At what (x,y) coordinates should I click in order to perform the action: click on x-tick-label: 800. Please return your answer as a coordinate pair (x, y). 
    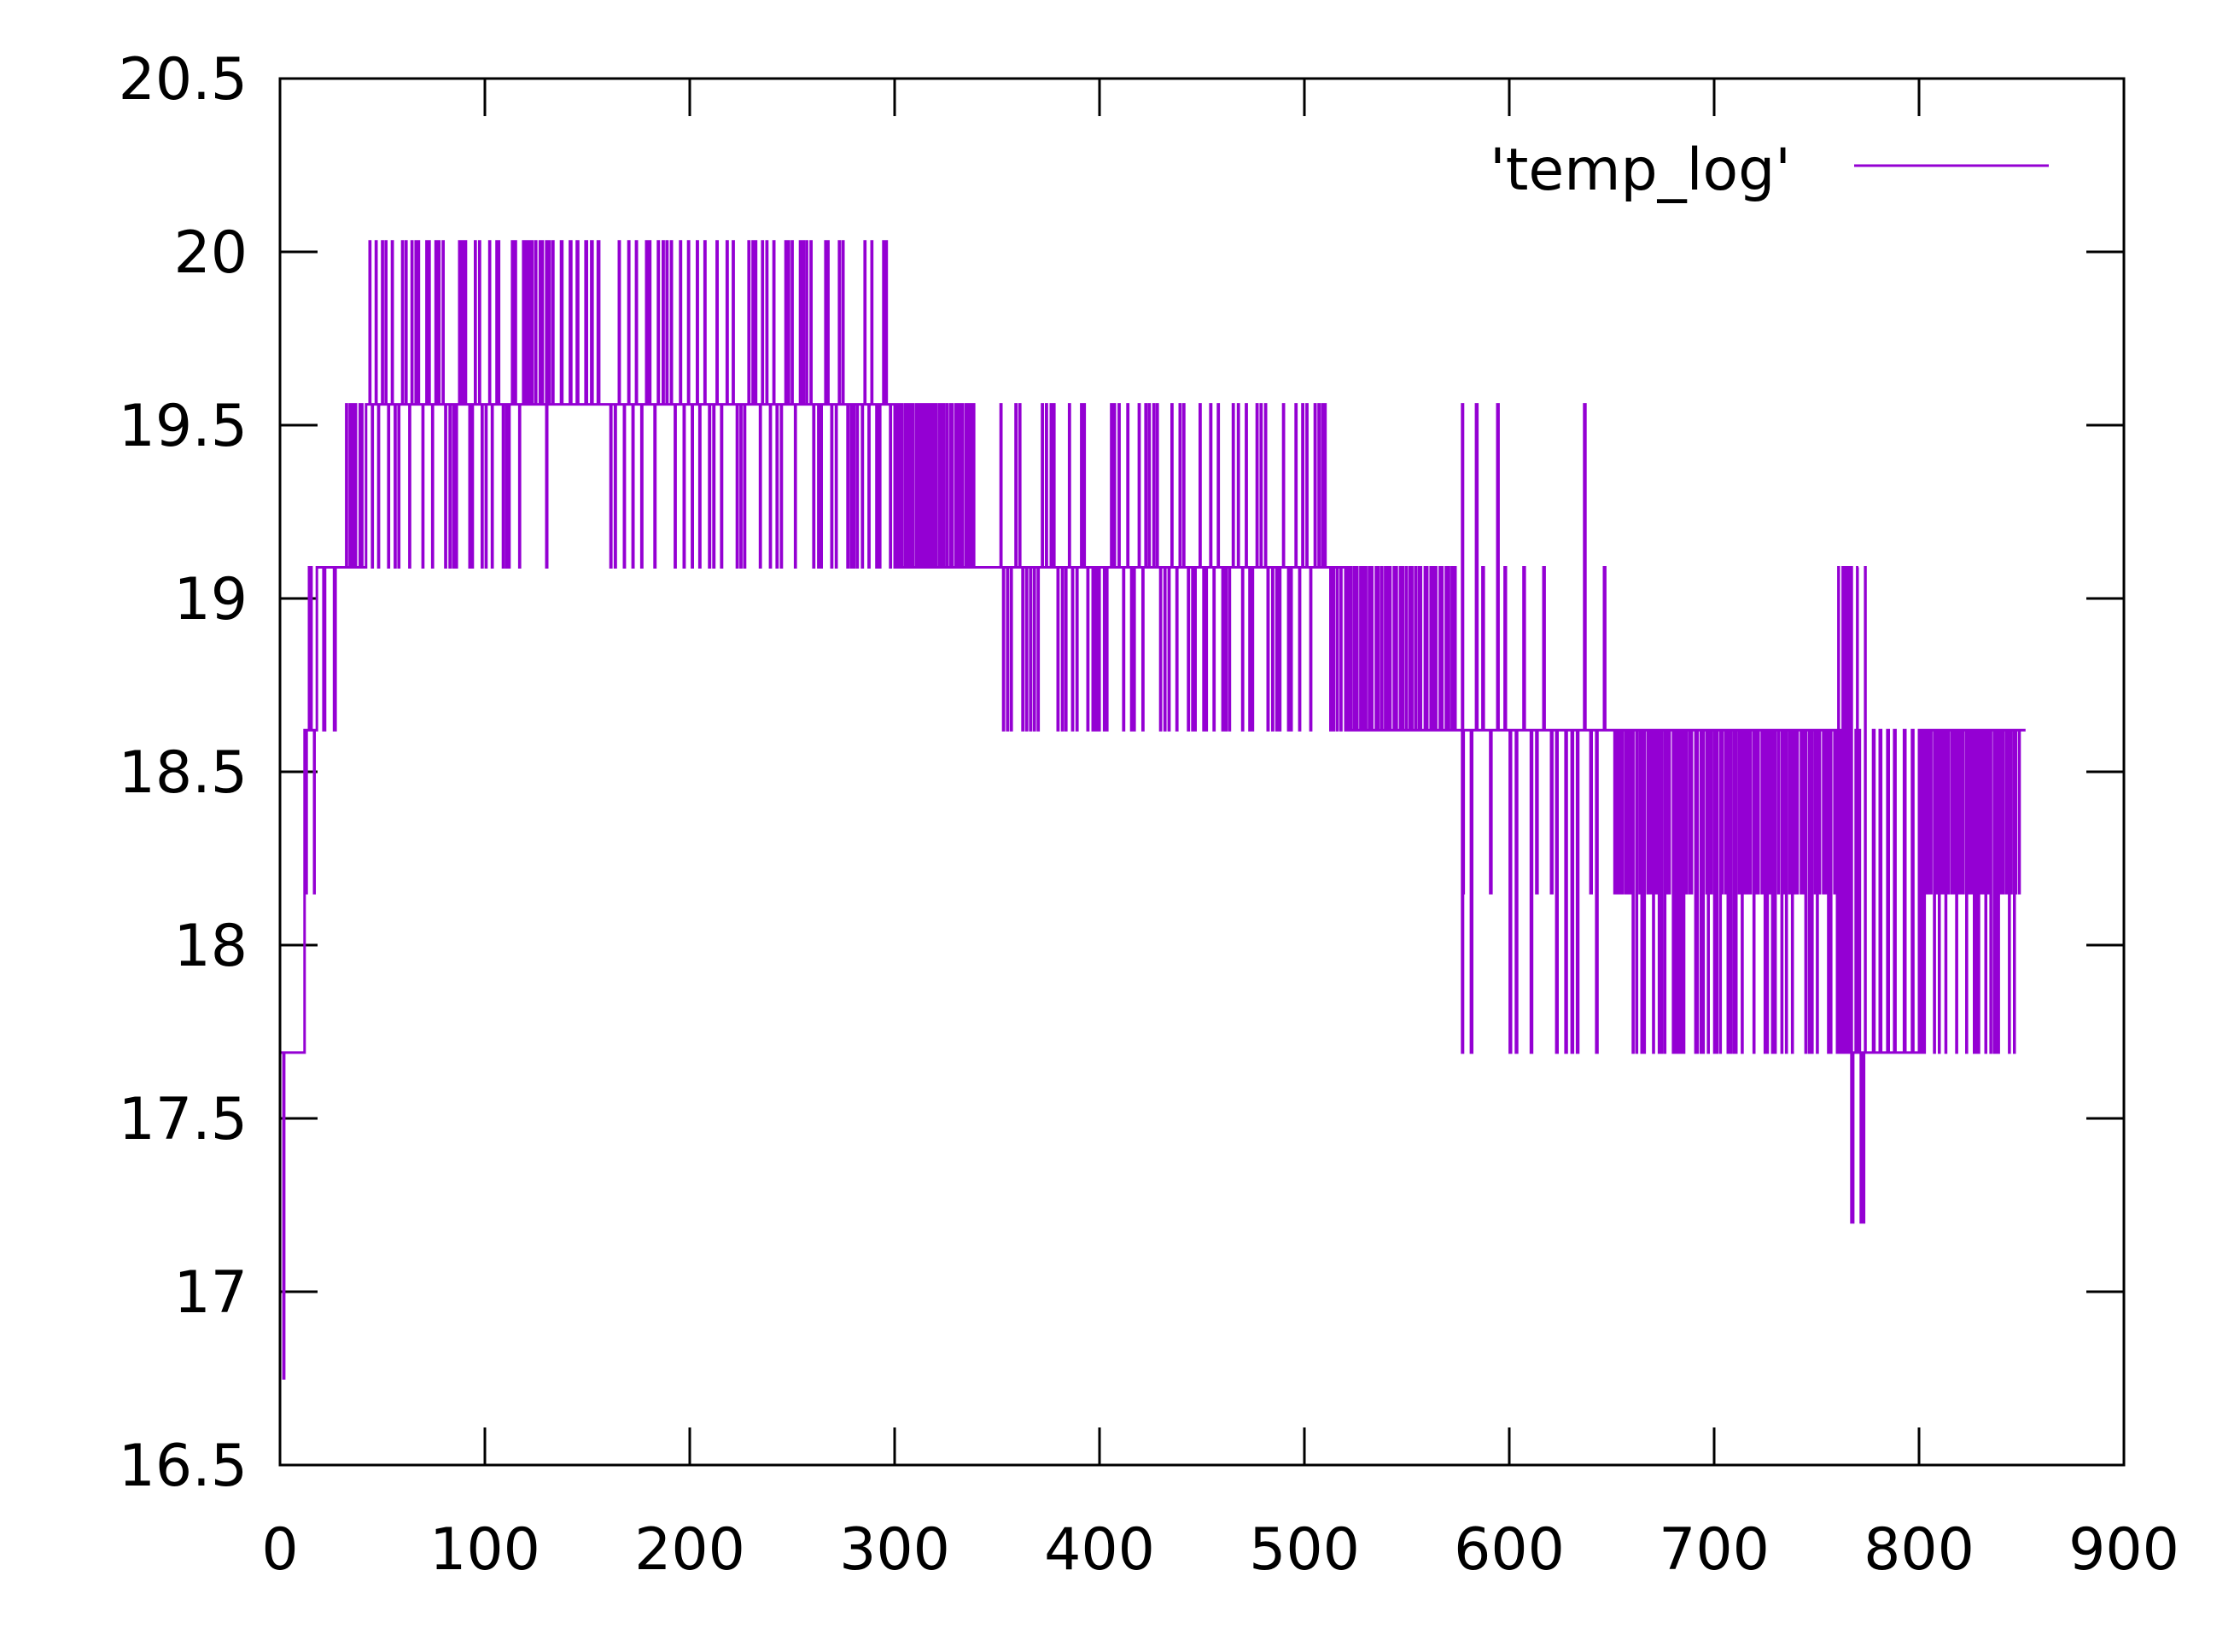
    Looking at the image, I should click on (1919, 1550).